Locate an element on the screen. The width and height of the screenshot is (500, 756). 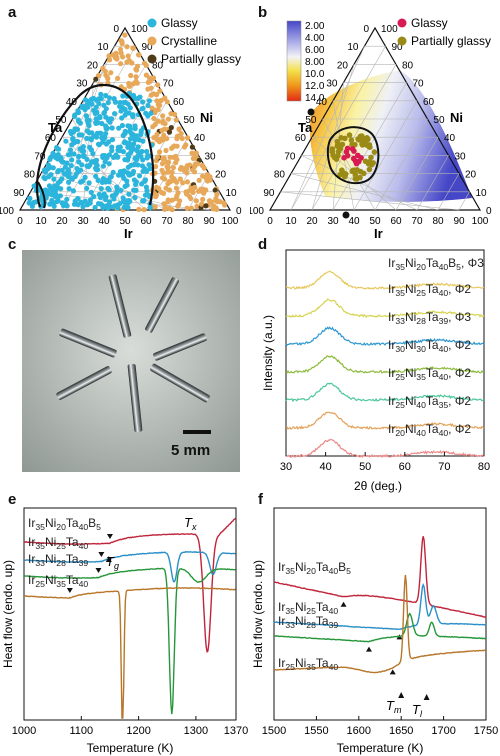
tick-label-left: 40 is located at coordinates (322, 102).